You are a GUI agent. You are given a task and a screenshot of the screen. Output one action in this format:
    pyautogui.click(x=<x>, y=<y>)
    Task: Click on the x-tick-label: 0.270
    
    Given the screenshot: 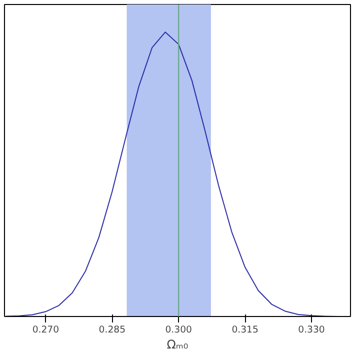 What is the action you would take?
    pyautogui.click(x=46, y=330)
    